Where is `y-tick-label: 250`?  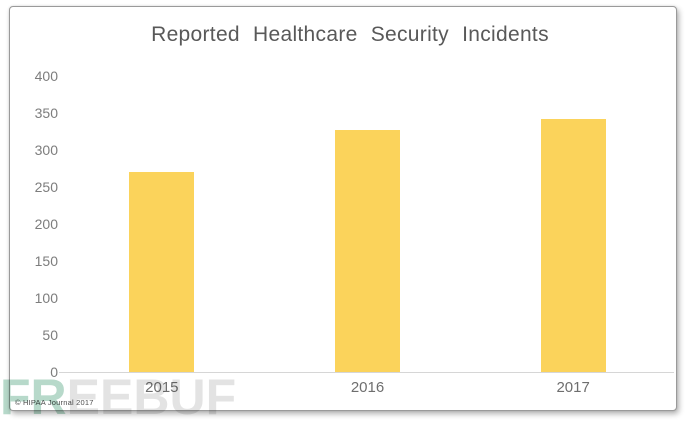 y-tick-label: 250 is located at coordinates (46, 187).